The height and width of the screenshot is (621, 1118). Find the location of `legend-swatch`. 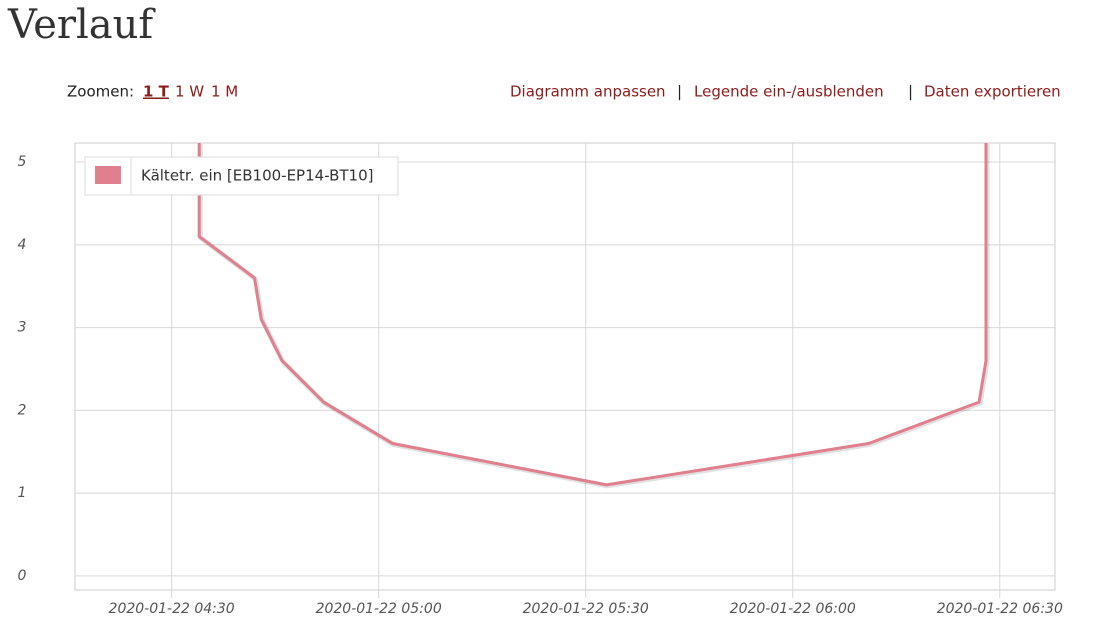

legend-swatch is located at coordinates (108, 175).